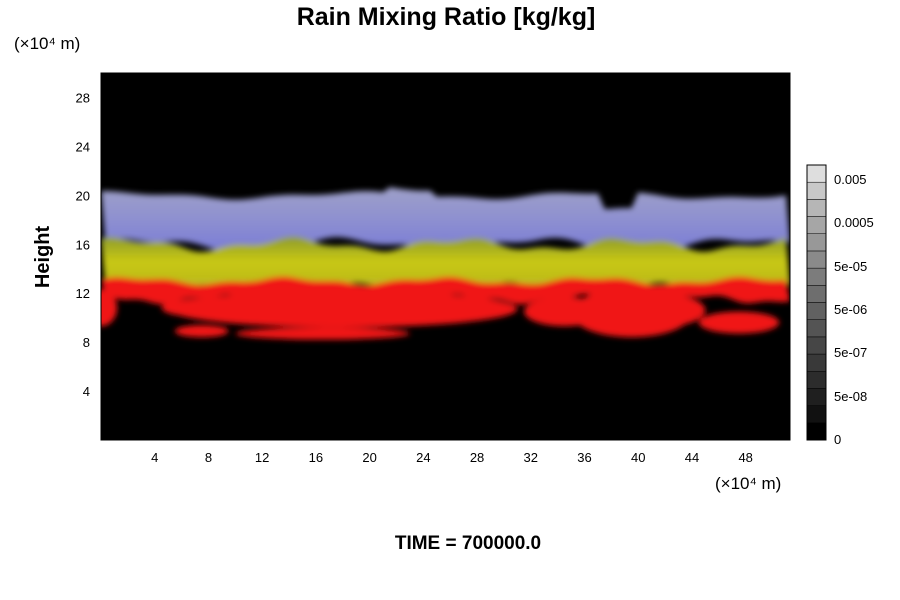  What do you see at coordinates (316, 457) in the screenshot?
I see `x-tick-label: 16` at bounding box center [316, 457].